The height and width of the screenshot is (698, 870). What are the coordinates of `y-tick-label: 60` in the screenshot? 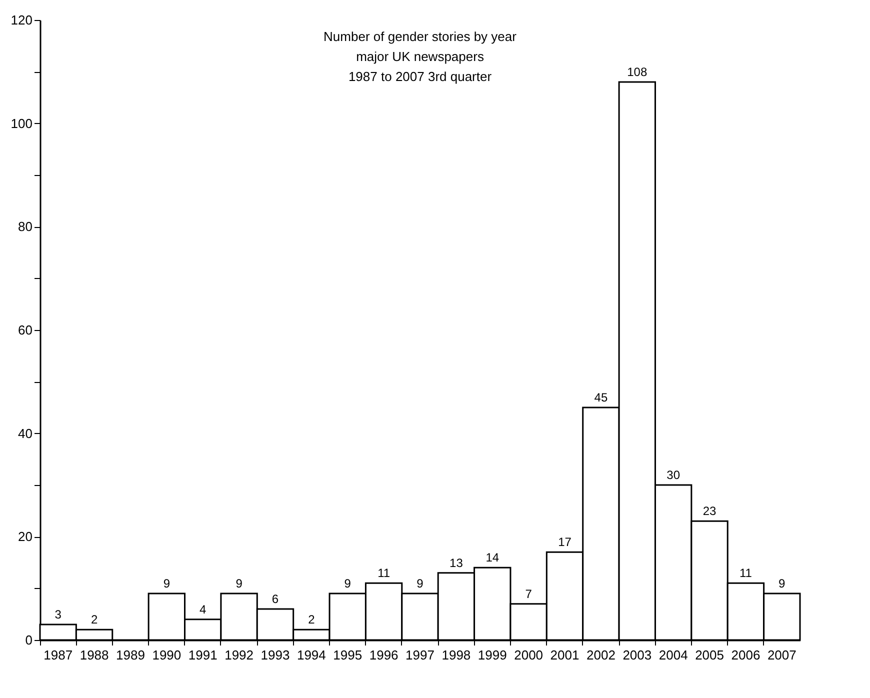 It's located at (25, 330).